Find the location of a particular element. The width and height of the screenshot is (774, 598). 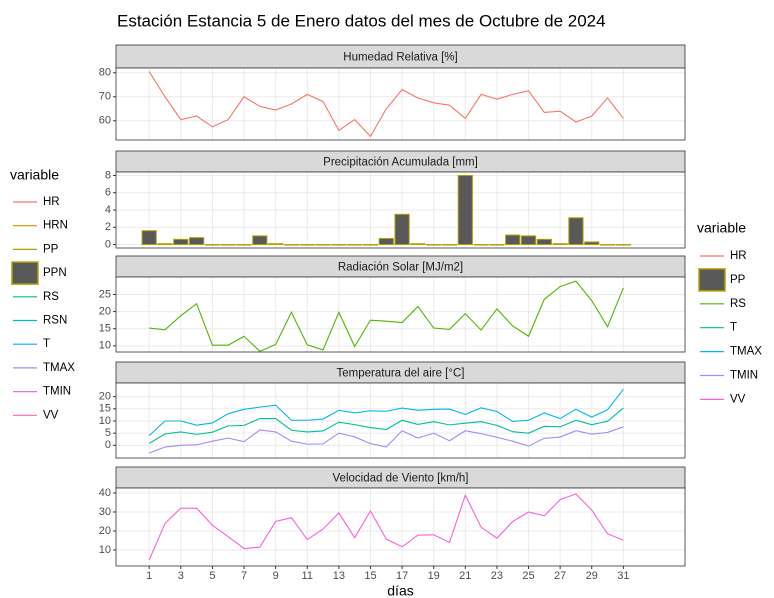

x-tick-label: 11 is located at coordinates (307, 576).